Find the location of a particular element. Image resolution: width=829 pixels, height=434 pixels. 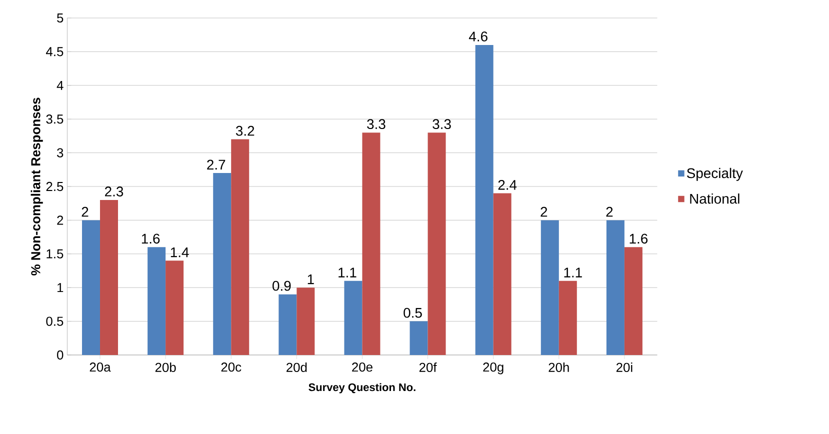

data-label: 0.9 is located at coordinates (281, 285).